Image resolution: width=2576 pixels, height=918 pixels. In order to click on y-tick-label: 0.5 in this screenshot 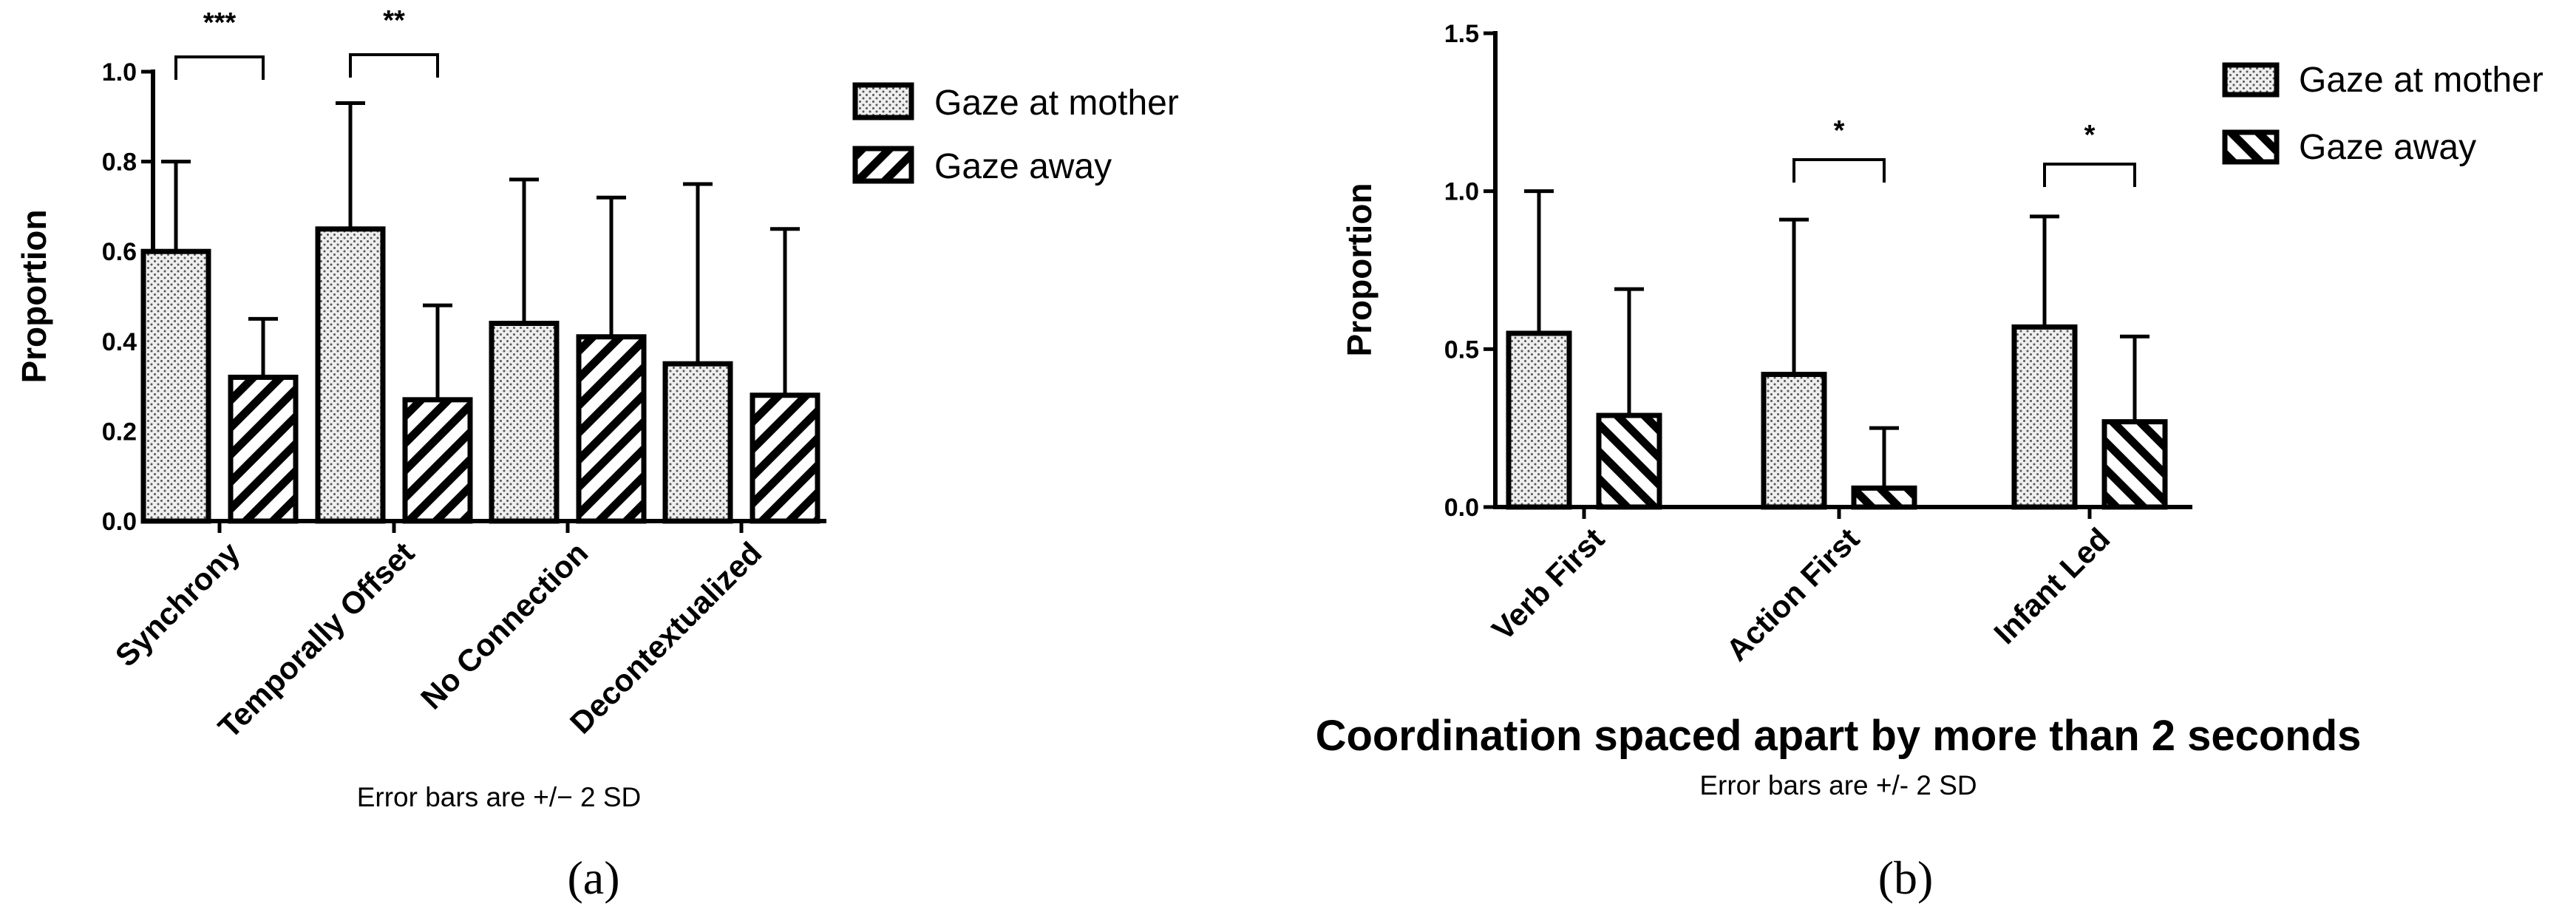, I will do `click(1461, 350)`.